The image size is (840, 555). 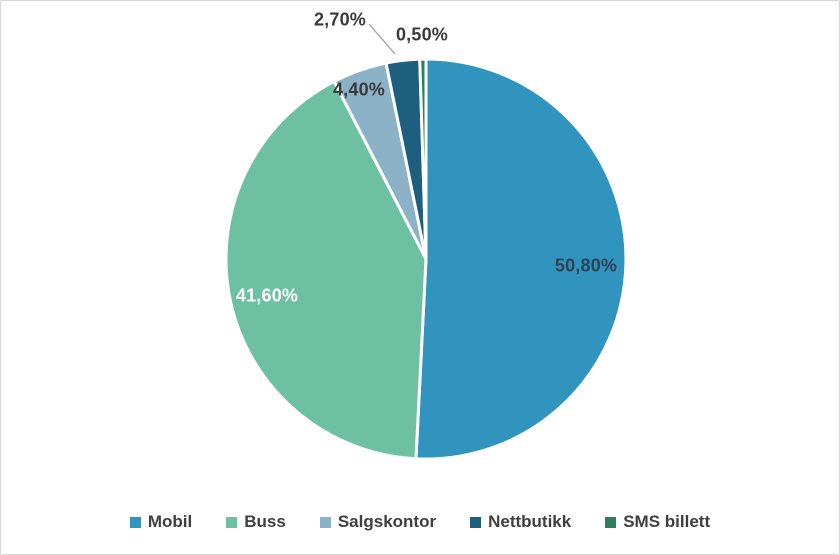 What do you see at coordinates (387, 521) in the screenshot?
I see `legend-label-salgskontor: Salgskontor` at bounding box center [387, 521].